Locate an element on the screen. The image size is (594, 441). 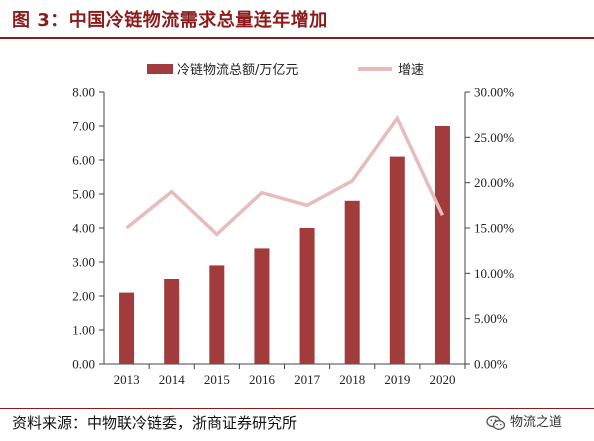
legend-swatch-bars is located at coordinates (160, 69).